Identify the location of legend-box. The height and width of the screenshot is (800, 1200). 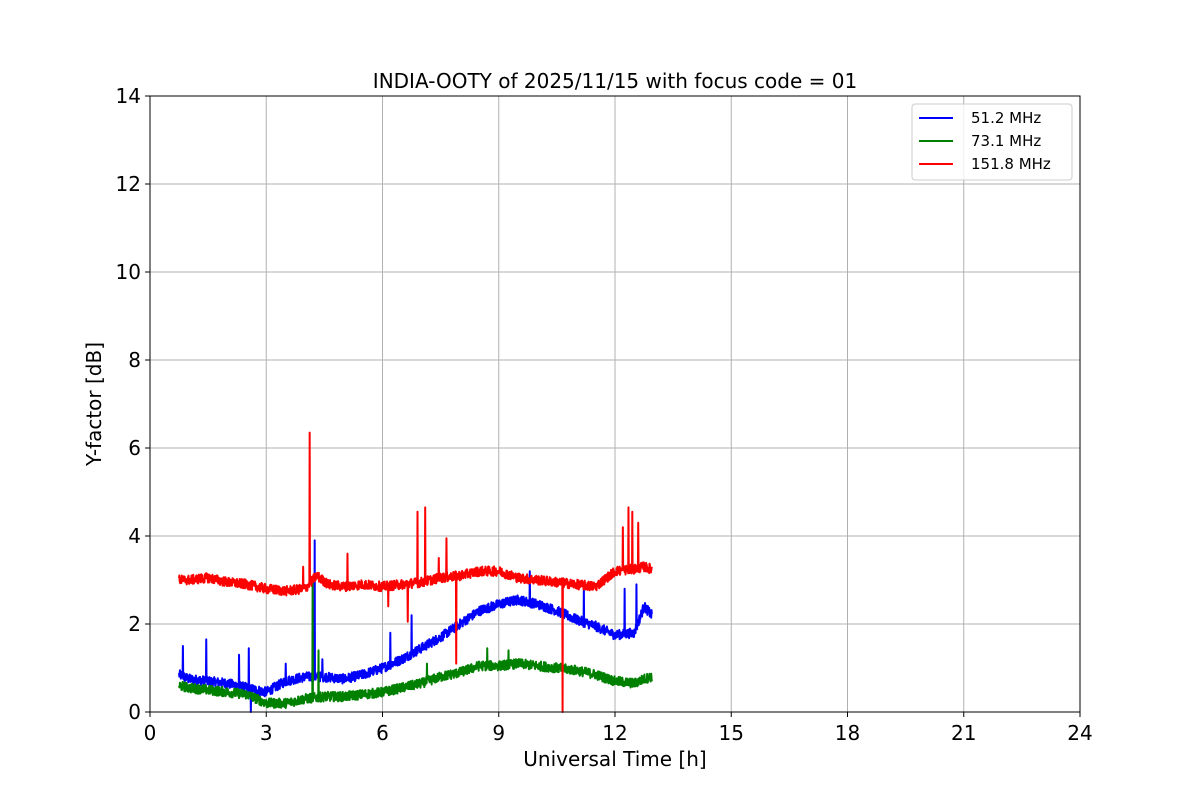
(992, 142).